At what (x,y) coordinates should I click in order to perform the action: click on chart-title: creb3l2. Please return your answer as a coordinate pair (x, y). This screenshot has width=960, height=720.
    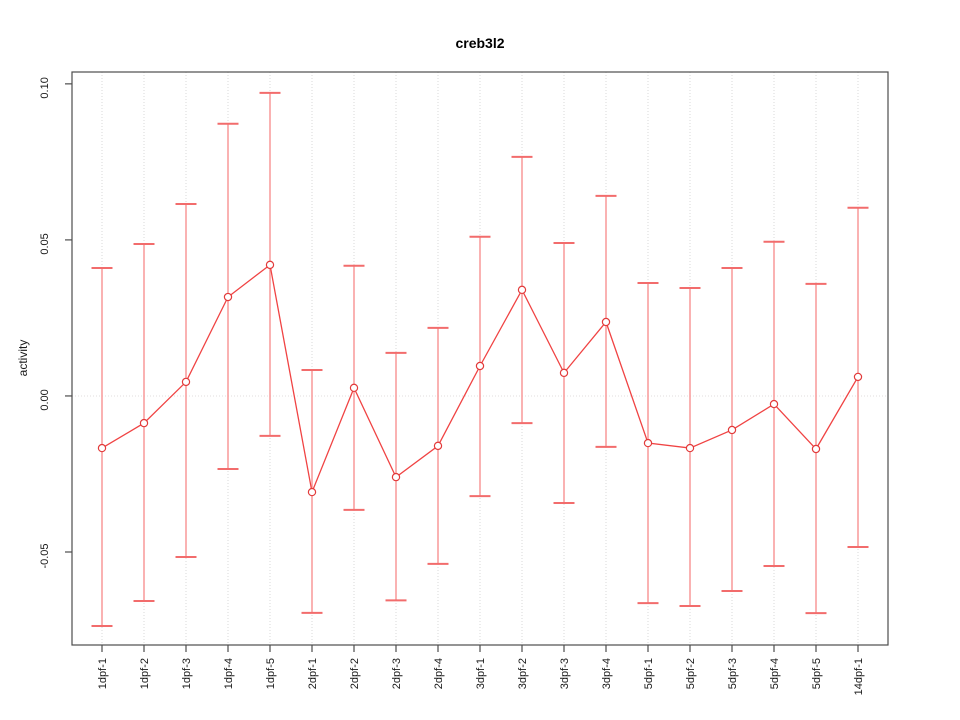
    Looking at the image, I should click on (479, 43).